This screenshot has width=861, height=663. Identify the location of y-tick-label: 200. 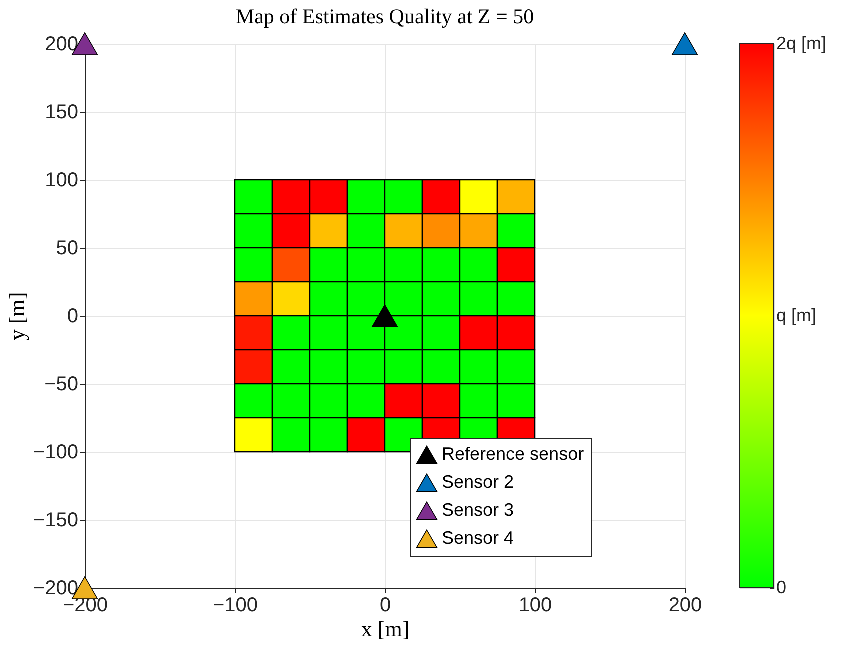
(61, 45).